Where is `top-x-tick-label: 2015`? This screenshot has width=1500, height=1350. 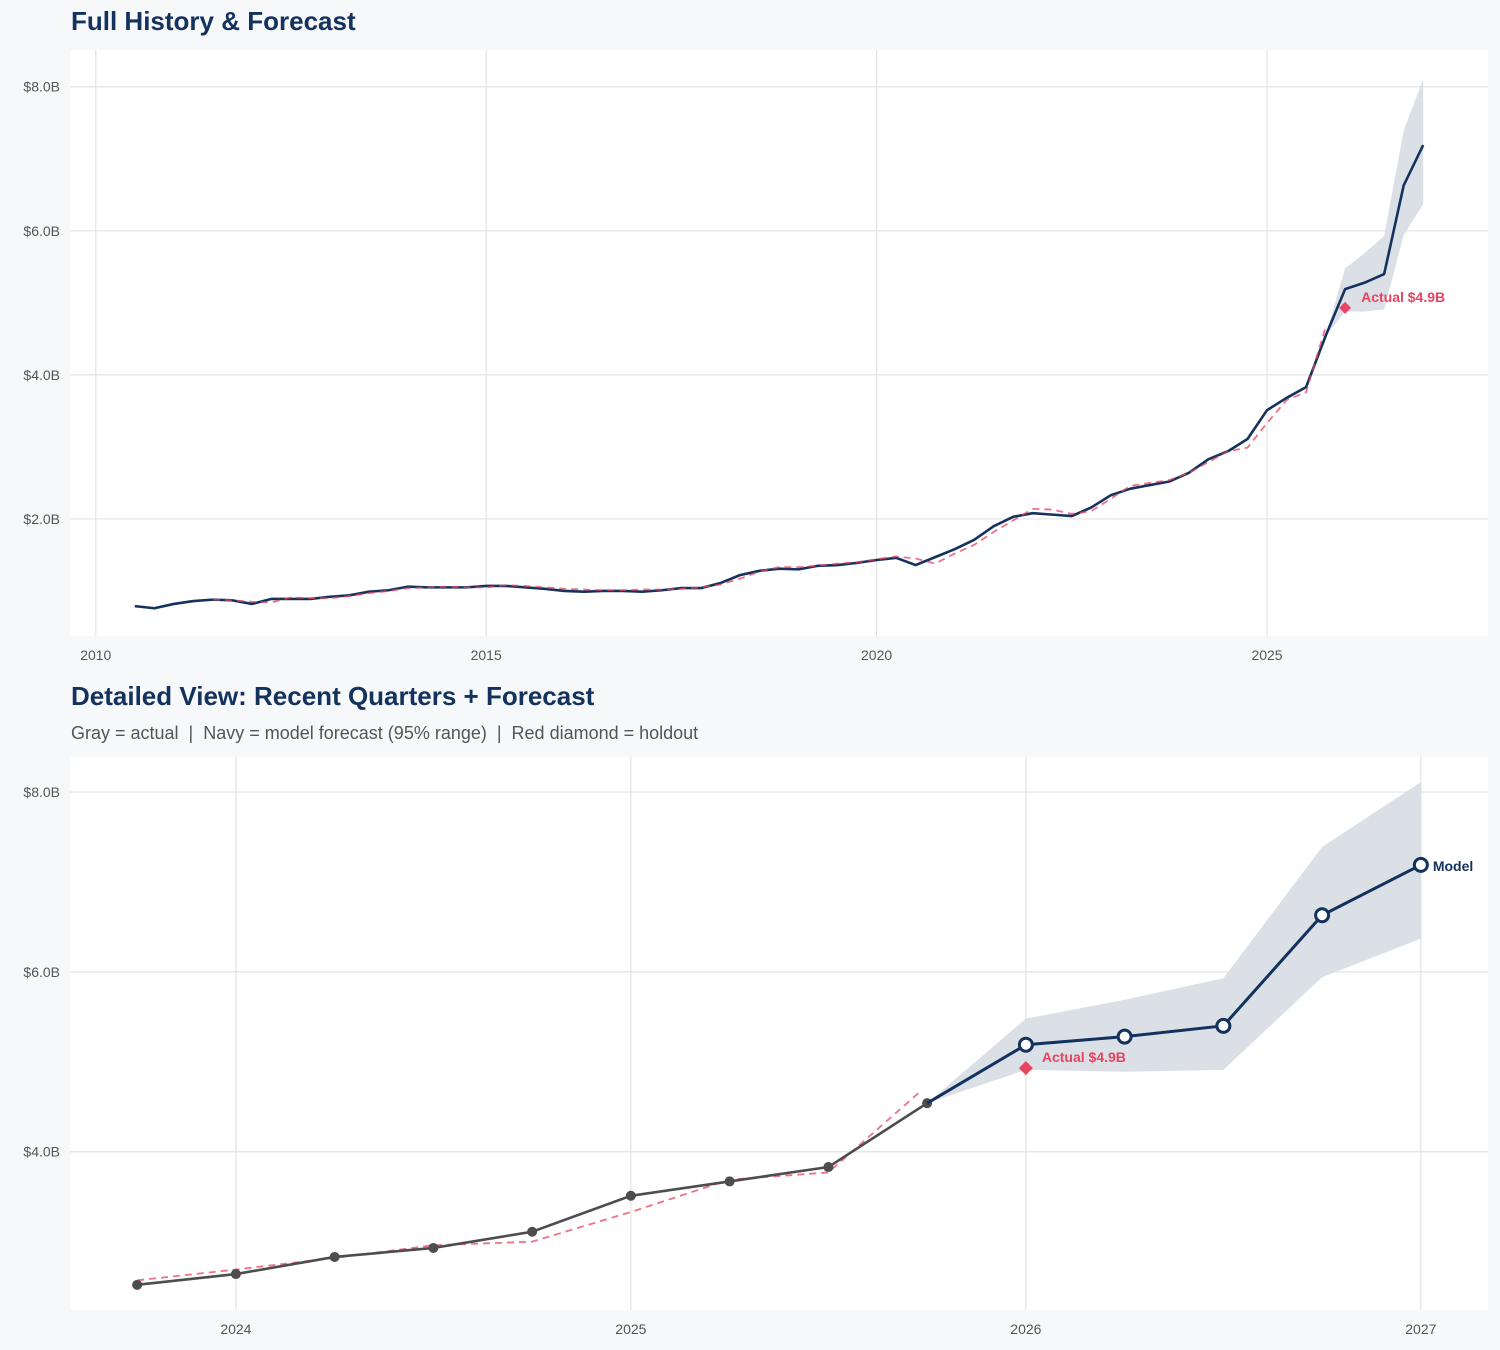 top-x-tick-label: 2015 is located at coordinates (486, 655).